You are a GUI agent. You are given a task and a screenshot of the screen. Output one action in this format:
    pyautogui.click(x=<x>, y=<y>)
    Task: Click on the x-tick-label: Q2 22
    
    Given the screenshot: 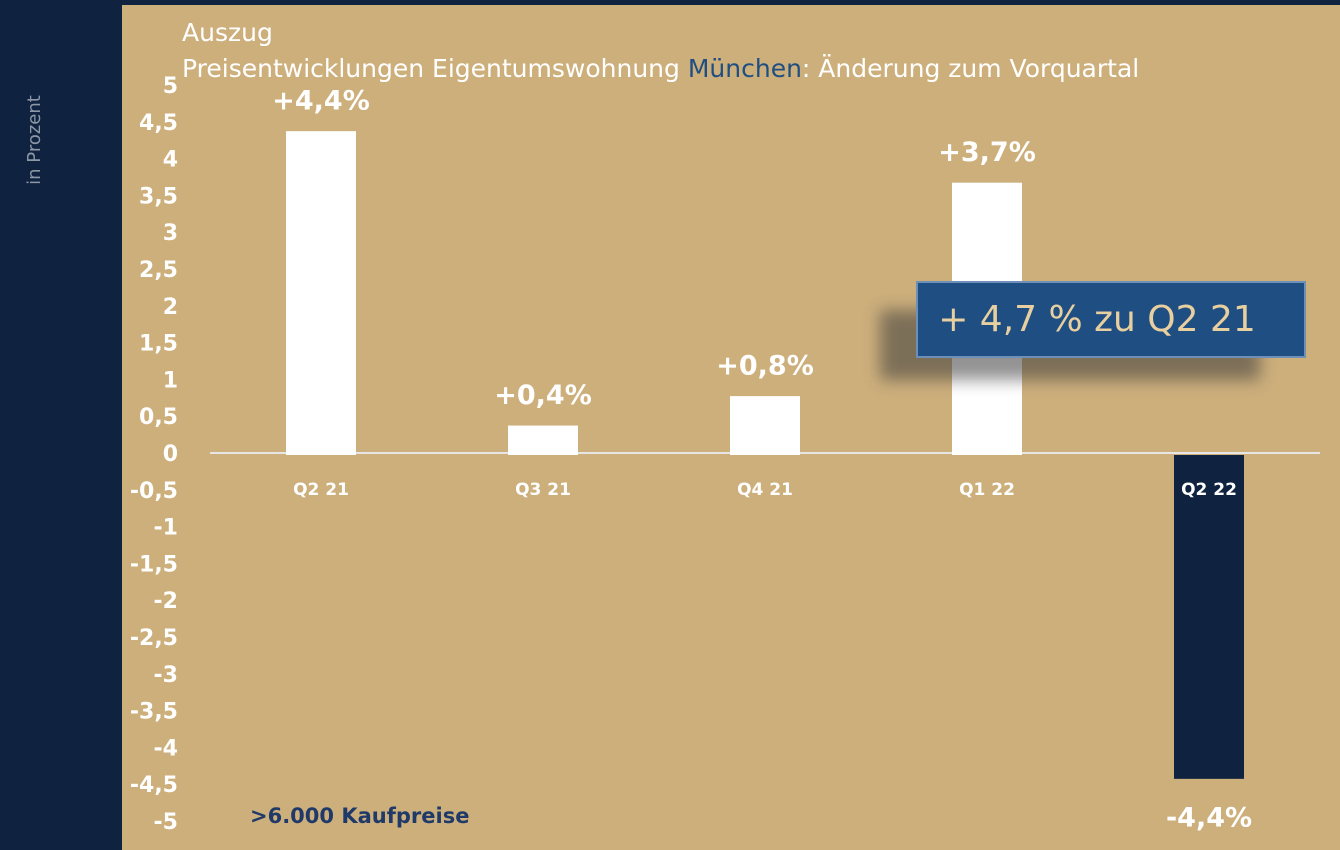 What is the action you would take?
    pyautogui.click(x=1209, y=490)
    